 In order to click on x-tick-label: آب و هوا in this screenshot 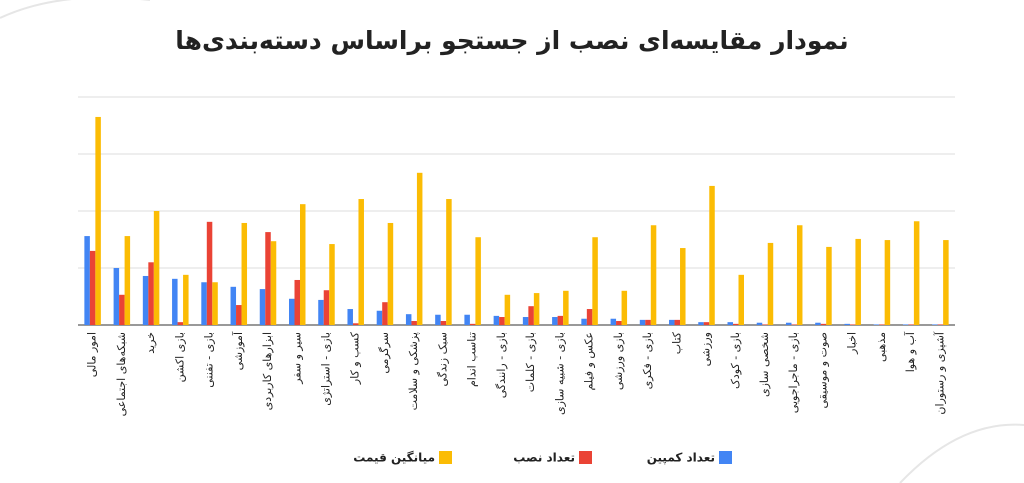, I will do `click(910, 351)`.